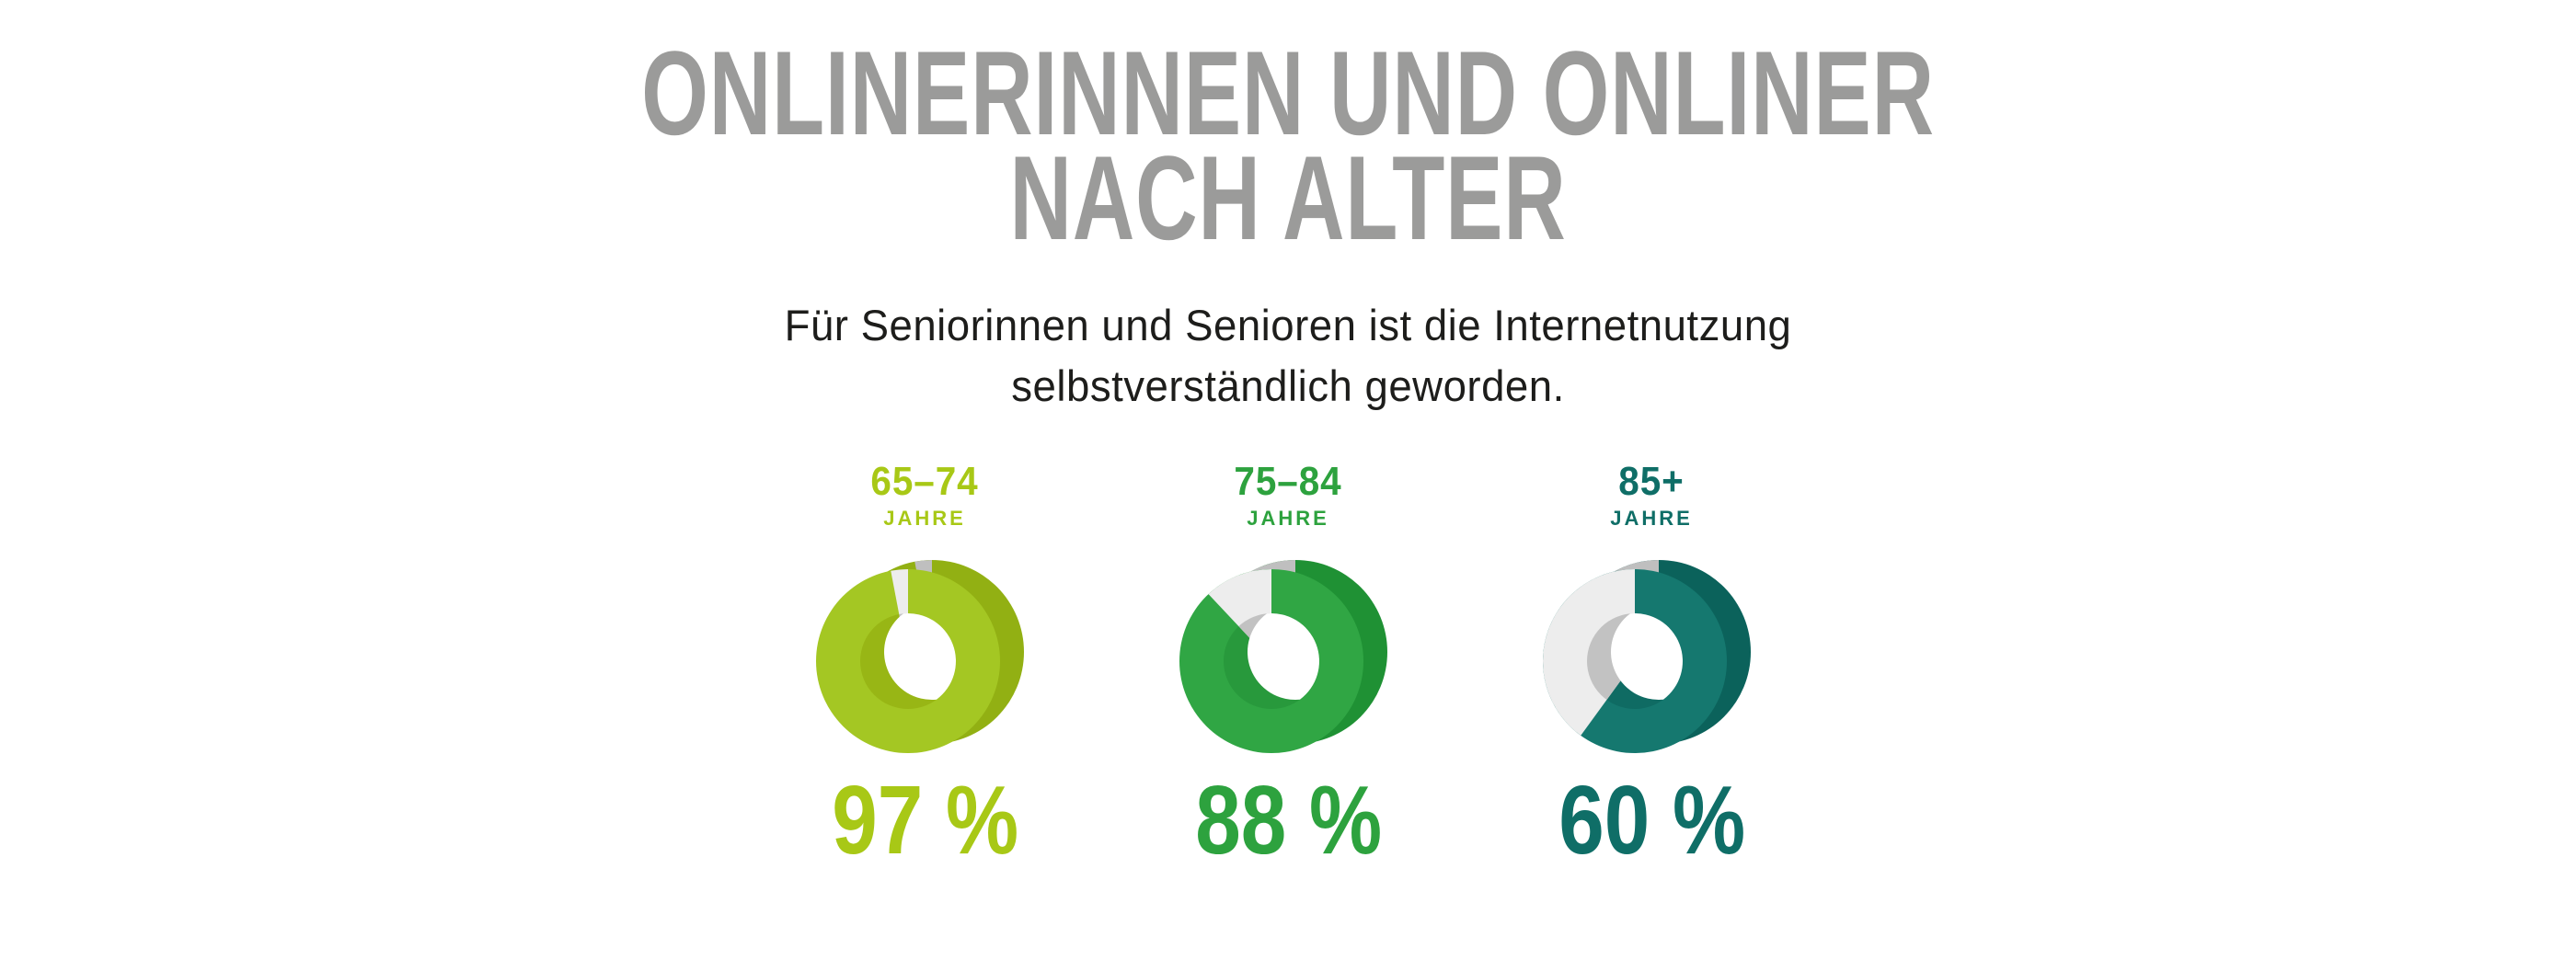 This screenshot has height=960, width=2576. What do you see at coordinates (1288, 482) in the screenshot?
I see `age-range-label: 75–84` at bounding box center [1288, 482].